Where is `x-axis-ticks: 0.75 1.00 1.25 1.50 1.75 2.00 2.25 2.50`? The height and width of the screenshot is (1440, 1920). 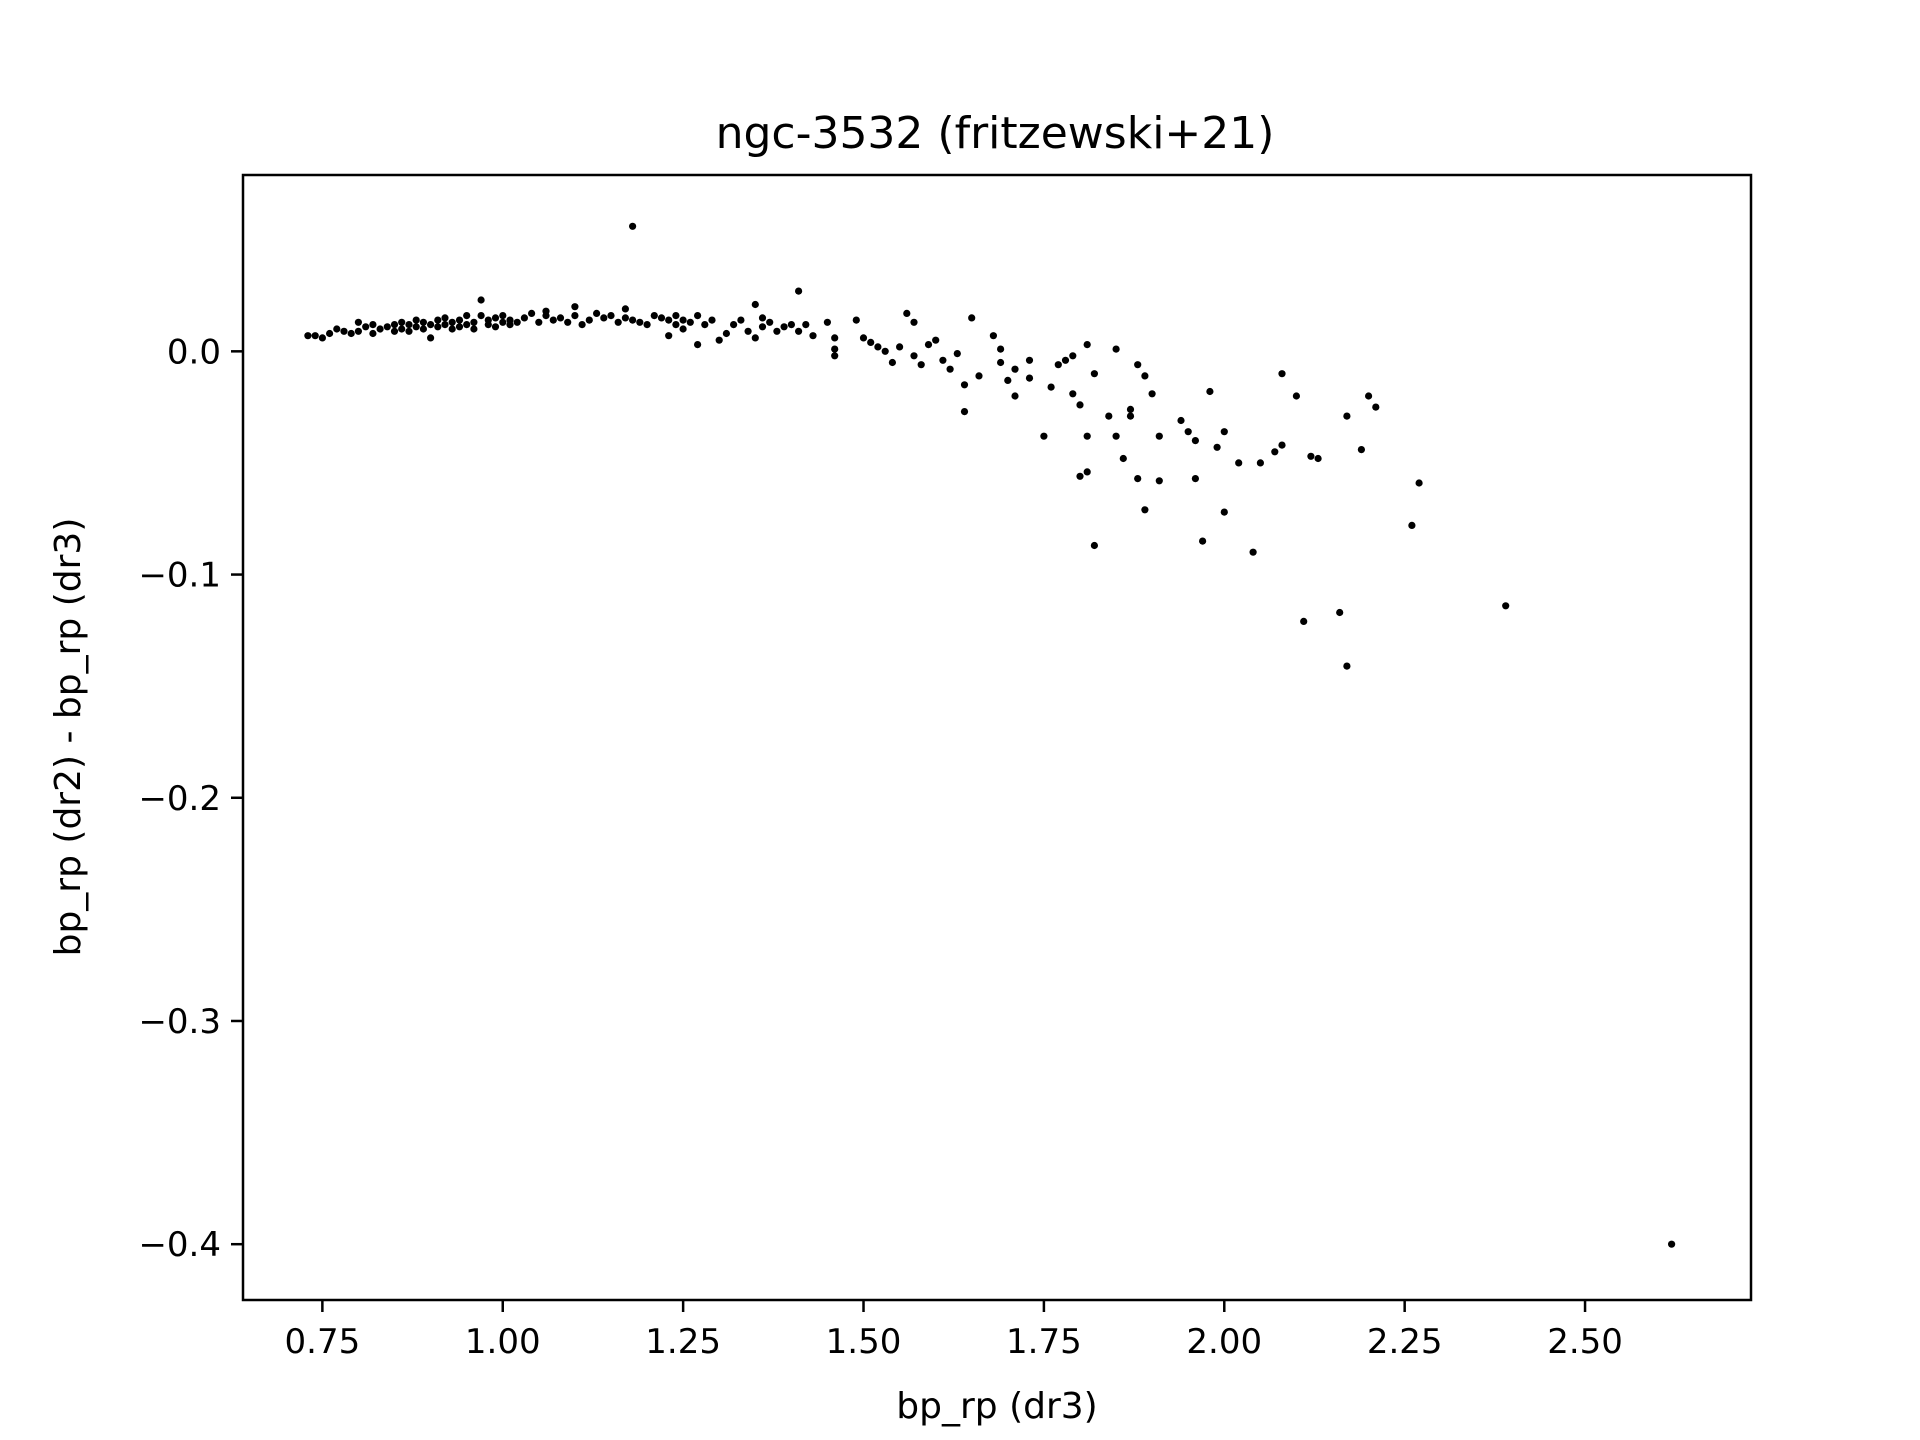 x-axis-ticks: 0.75 1.00 1.25 1.50 1.75 2.00 2.25 2.50 is located at coordinates (954, 1331).